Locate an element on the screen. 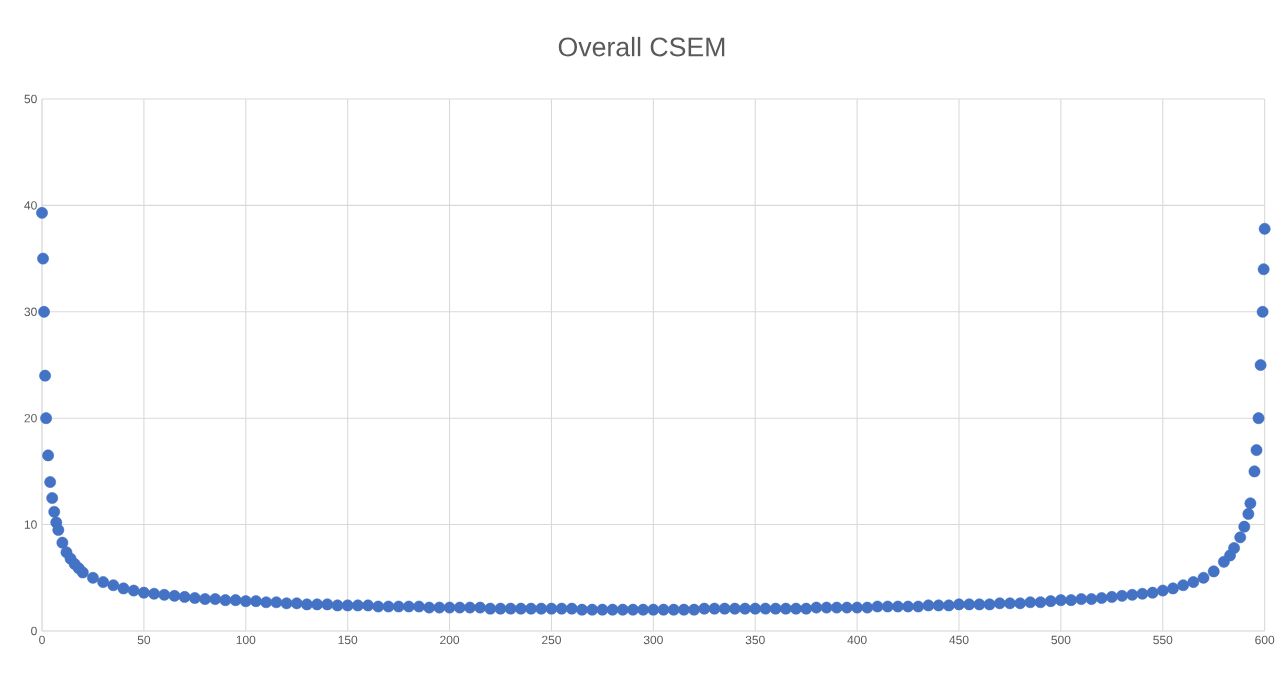  x-tick-label: 600 is located at coordinates (1265, 640).